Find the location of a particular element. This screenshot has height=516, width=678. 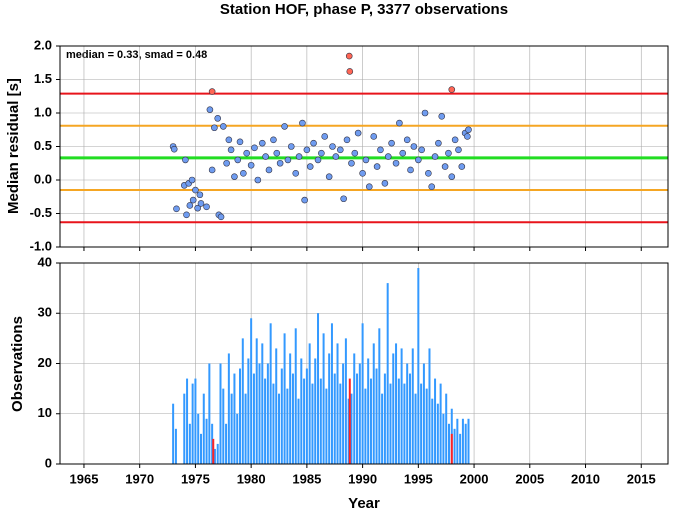

y-tick-label: 1.0 is located at coordinates (43, 111).